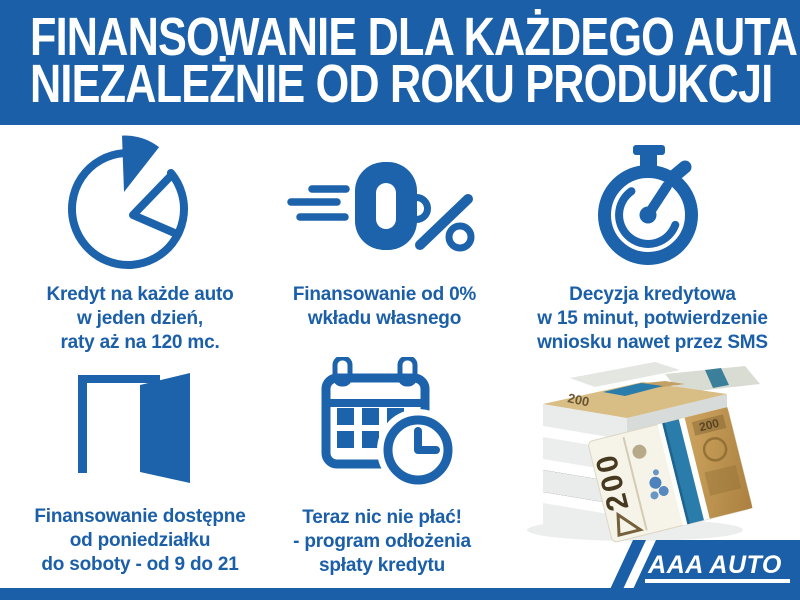 This screenshot has height=600, width=800. Describe the element at coordinates (643, 452) in the screenshot. I see `money-stacks-photo: 200 200 200` at that location.